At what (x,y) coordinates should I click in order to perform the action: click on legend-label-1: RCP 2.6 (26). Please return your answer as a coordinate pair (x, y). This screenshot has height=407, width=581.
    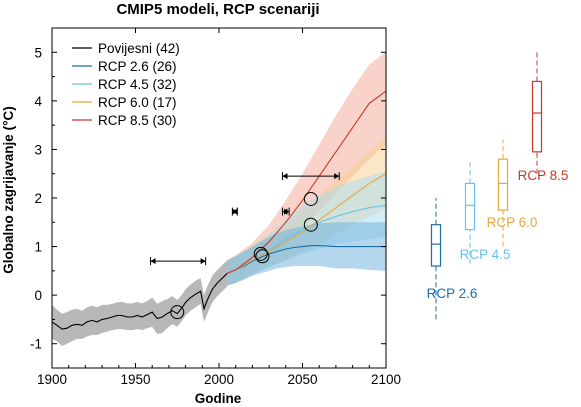
    Looking at the image, I should click on (137, 66).